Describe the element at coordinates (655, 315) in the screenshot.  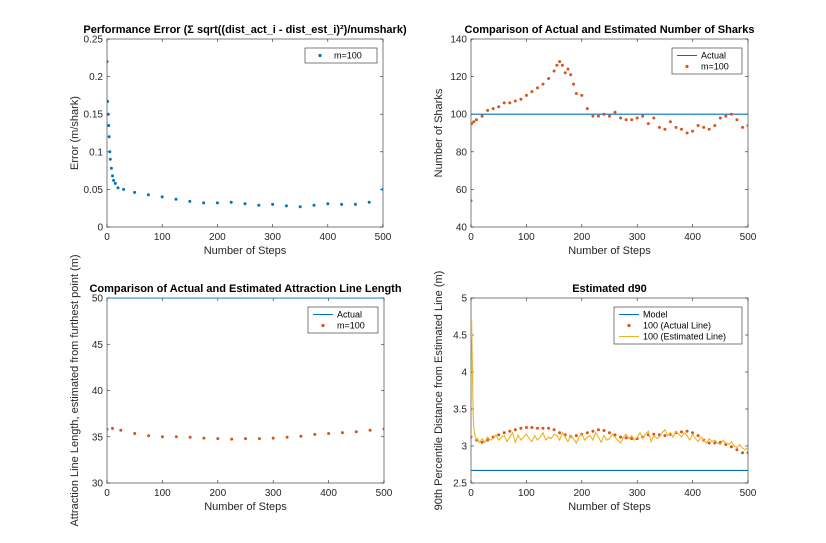
I see `legend-label-1: Model` at that location.